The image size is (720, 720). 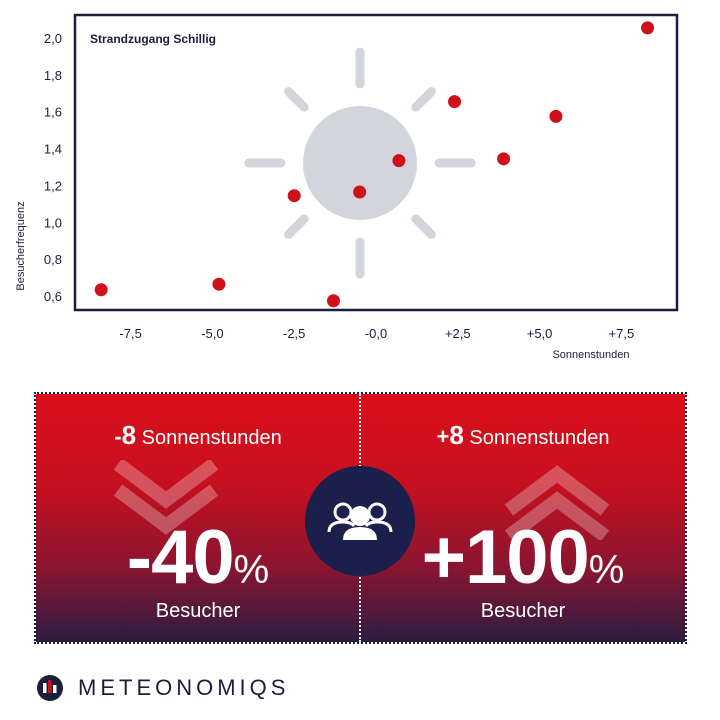 I want to click on left-subtitle: Besucher, so click(x=198, y=611).